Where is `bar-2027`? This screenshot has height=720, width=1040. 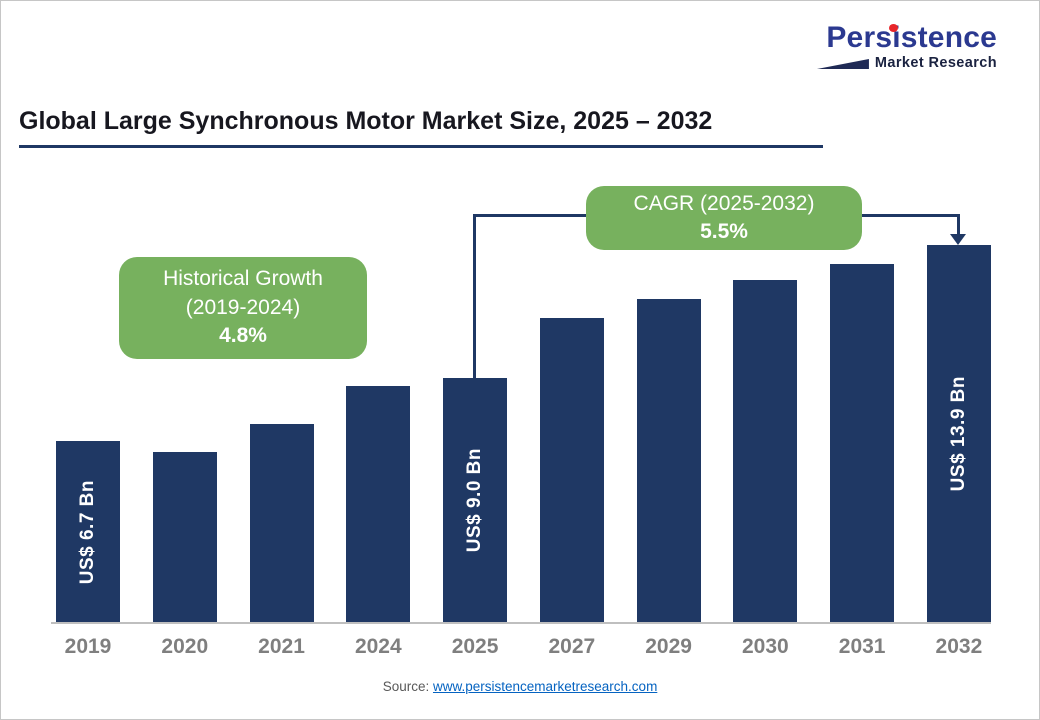
bar-2027 is located at coordinates (571, 470).